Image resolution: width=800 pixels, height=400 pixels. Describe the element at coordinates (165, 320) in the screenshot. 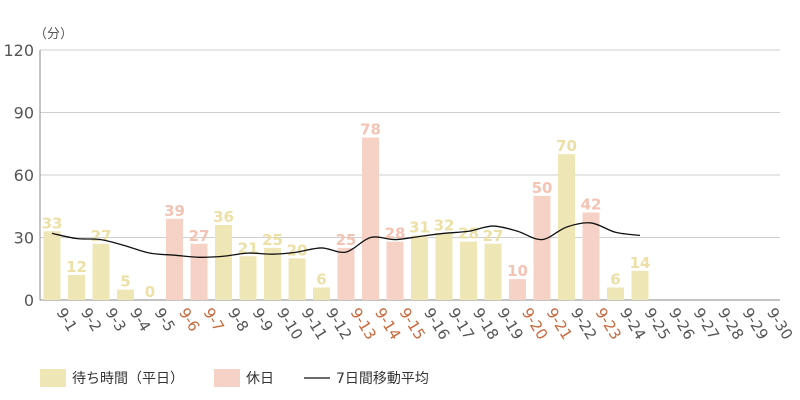

I see `x-tick-label: 9-5` at that location.